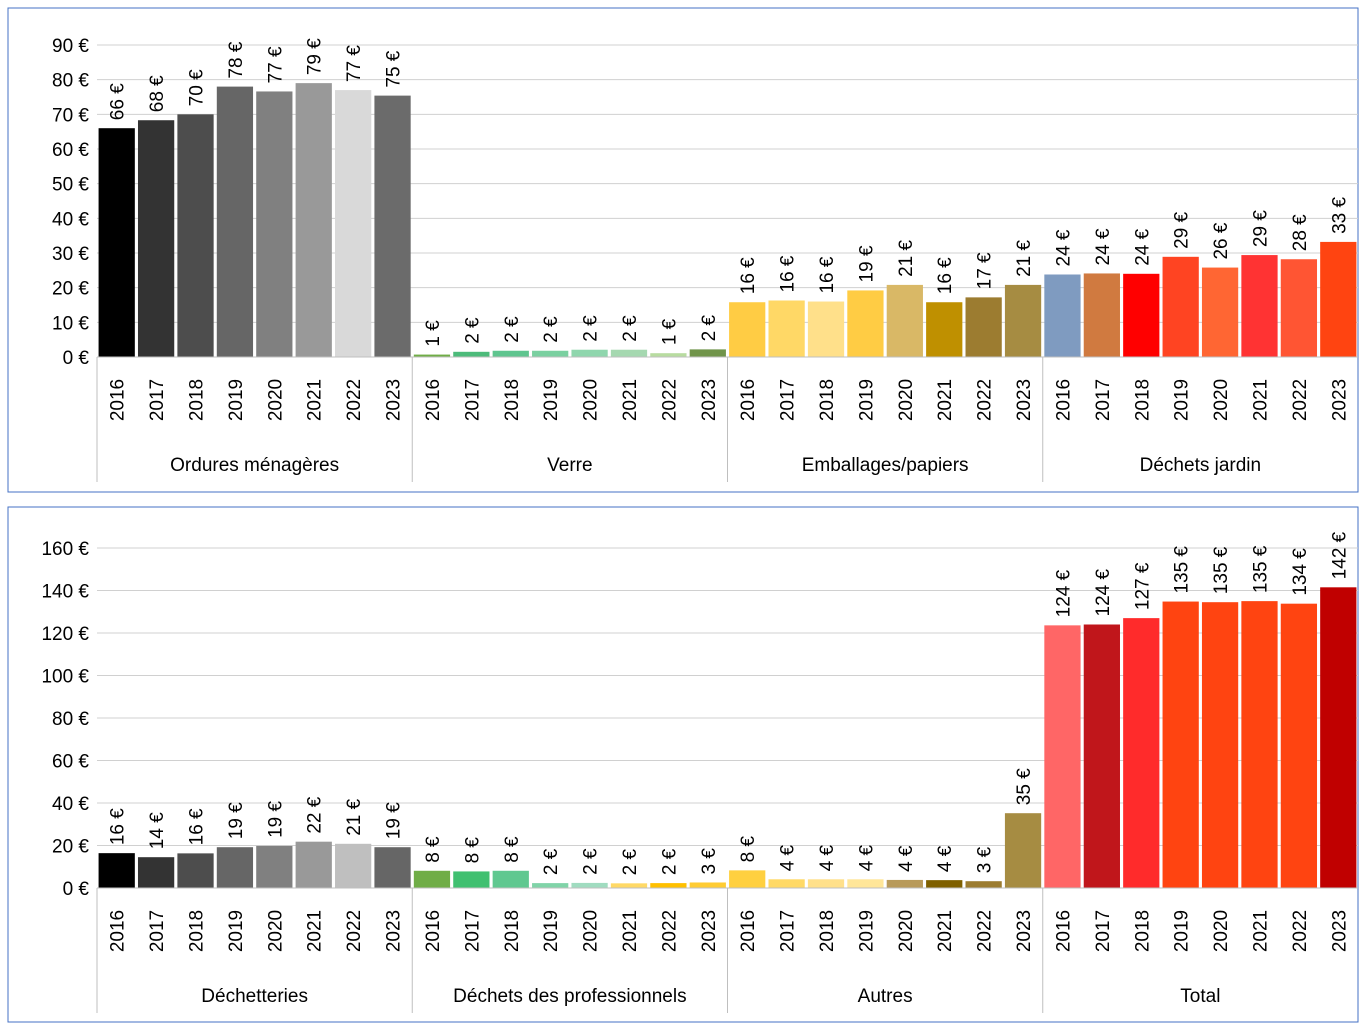  I want to click on data-label: 21 €, so click(906, 257).